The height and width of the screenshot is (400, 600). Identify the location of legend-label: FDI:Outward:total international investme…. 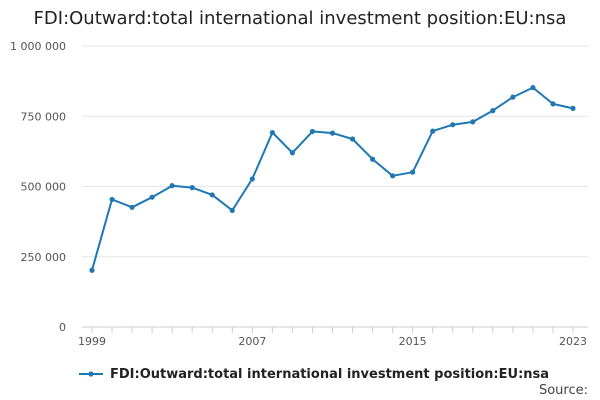
(330, 374).